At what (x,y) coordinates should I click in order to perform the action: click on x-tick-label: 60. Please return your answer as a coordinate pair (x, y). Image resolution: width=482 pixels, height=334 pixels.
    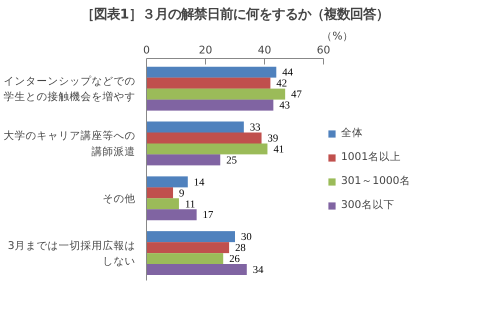
    Looking at the image, I should click on (323, 50).